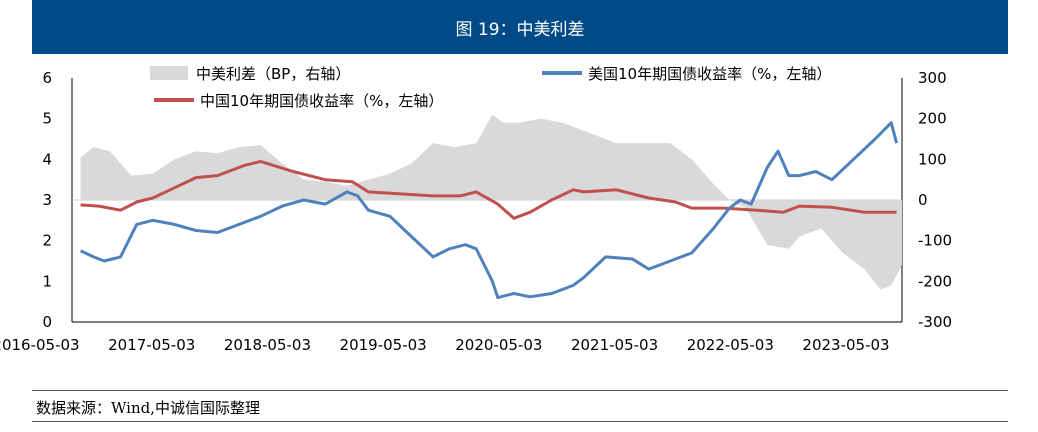 Image resolution: width=1038 pixels, height=432 pixels. What do you see at coordinates (40, 345) in the screenshot?
I see `x-tick-label: 2016-05-03` at bounding box center [40, 345].